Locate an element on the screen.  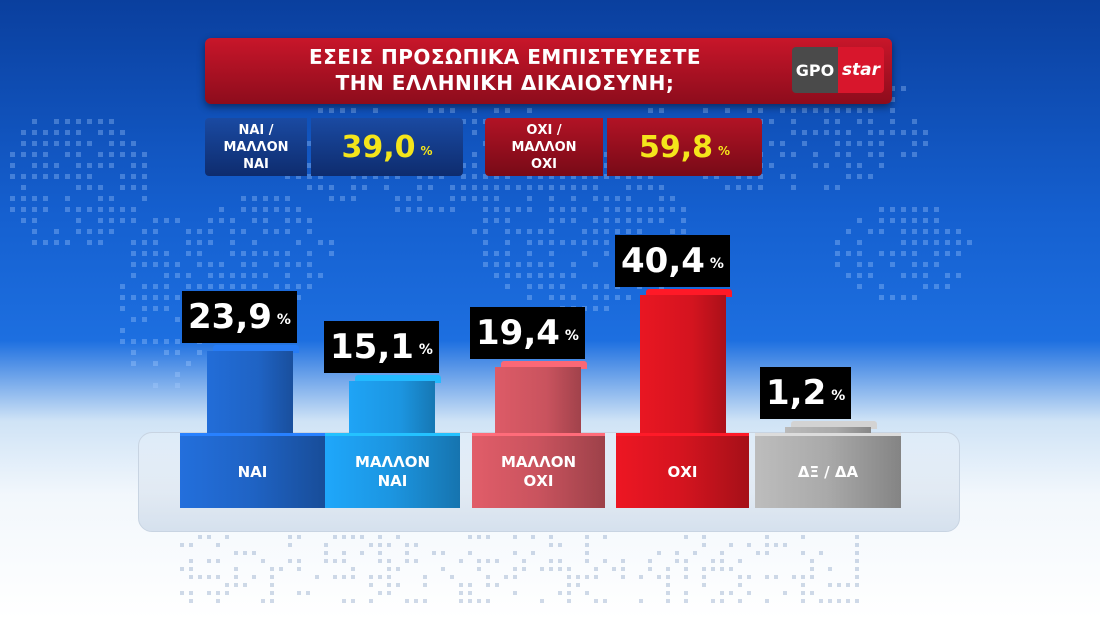
value-percent-2: % is located at coordinates (425, 350).